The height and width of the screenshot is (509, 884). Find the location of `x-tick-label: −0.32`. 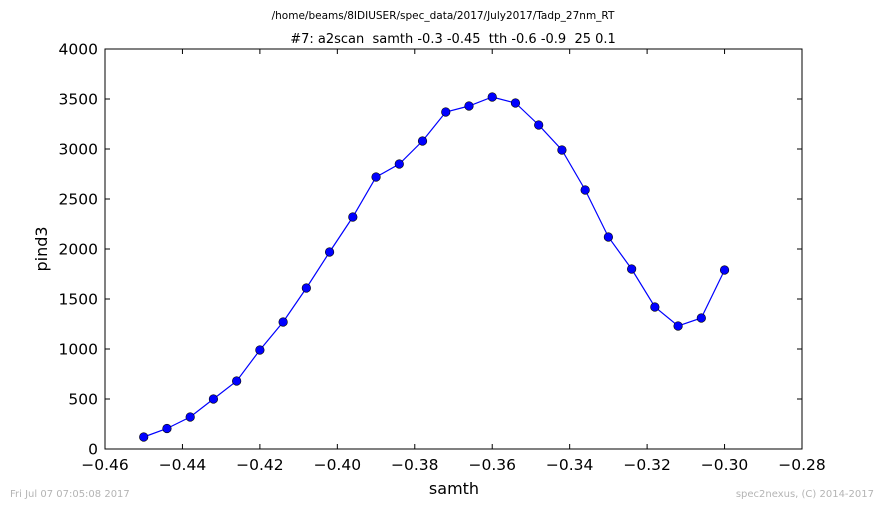

x-tick-label: −0.32 is located at coordinates (647, 465).